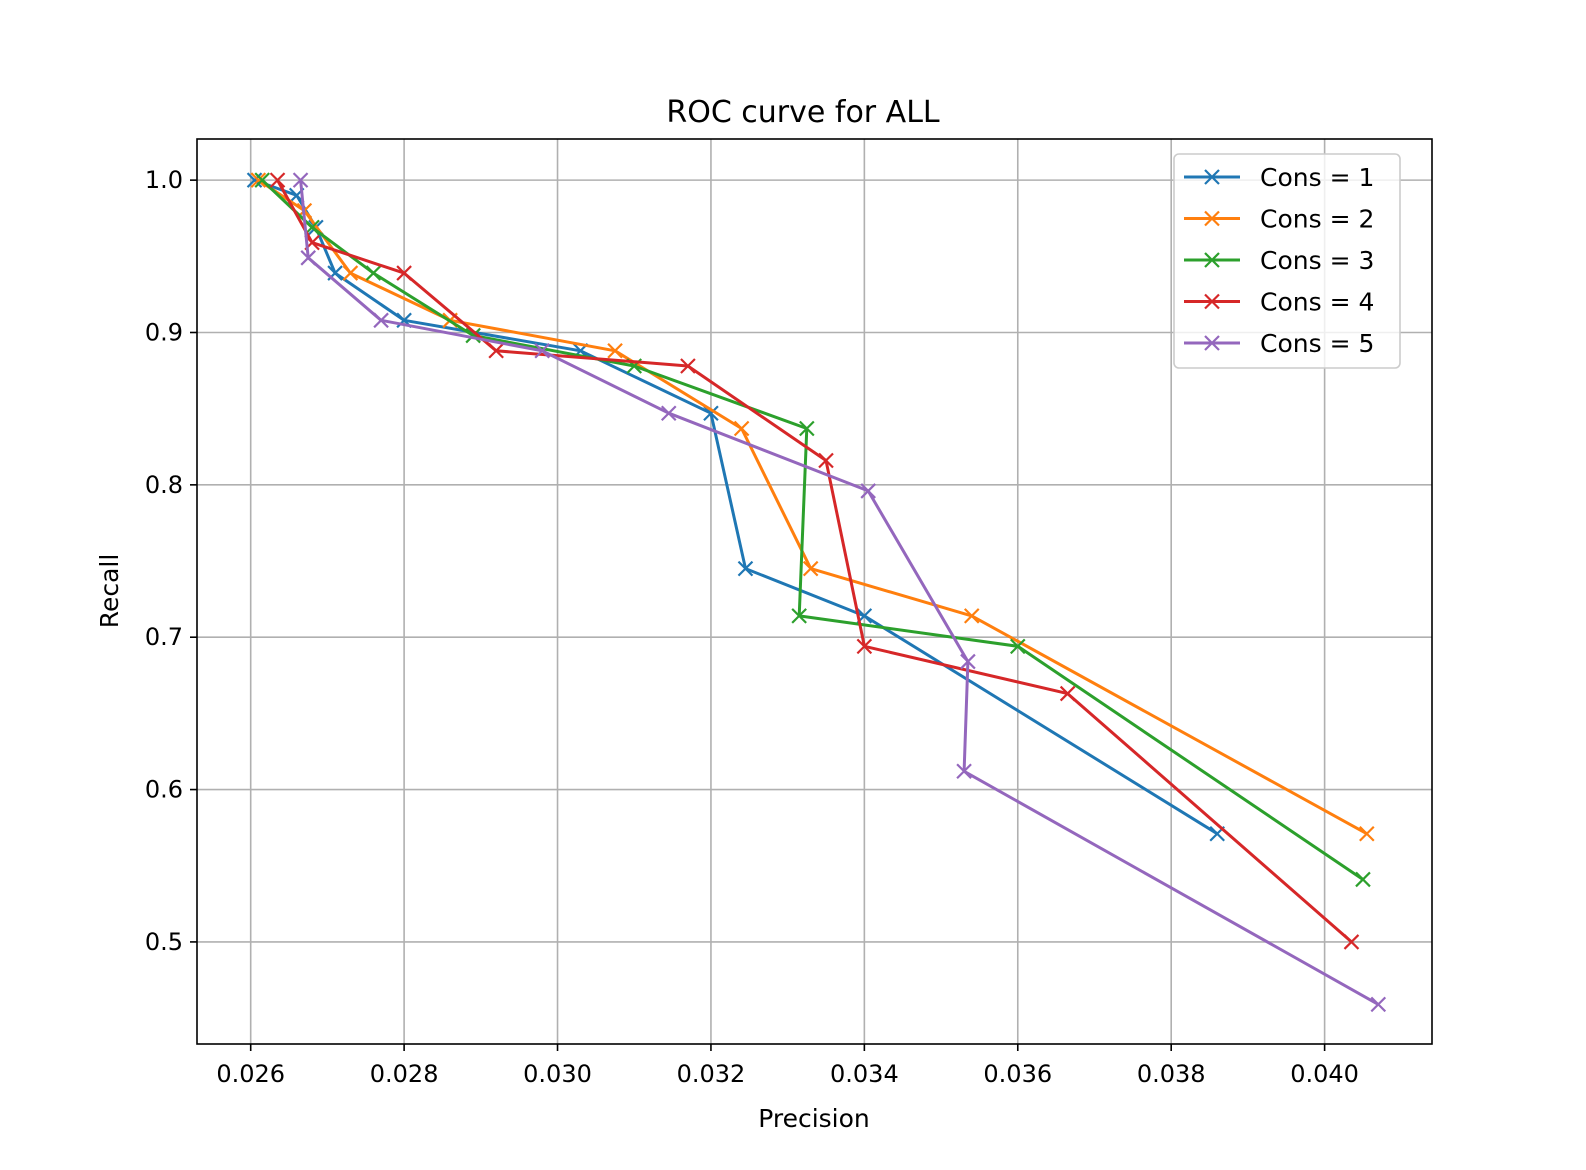  I want to click on legend-entry: Cons = 4, so click(1279, 302).